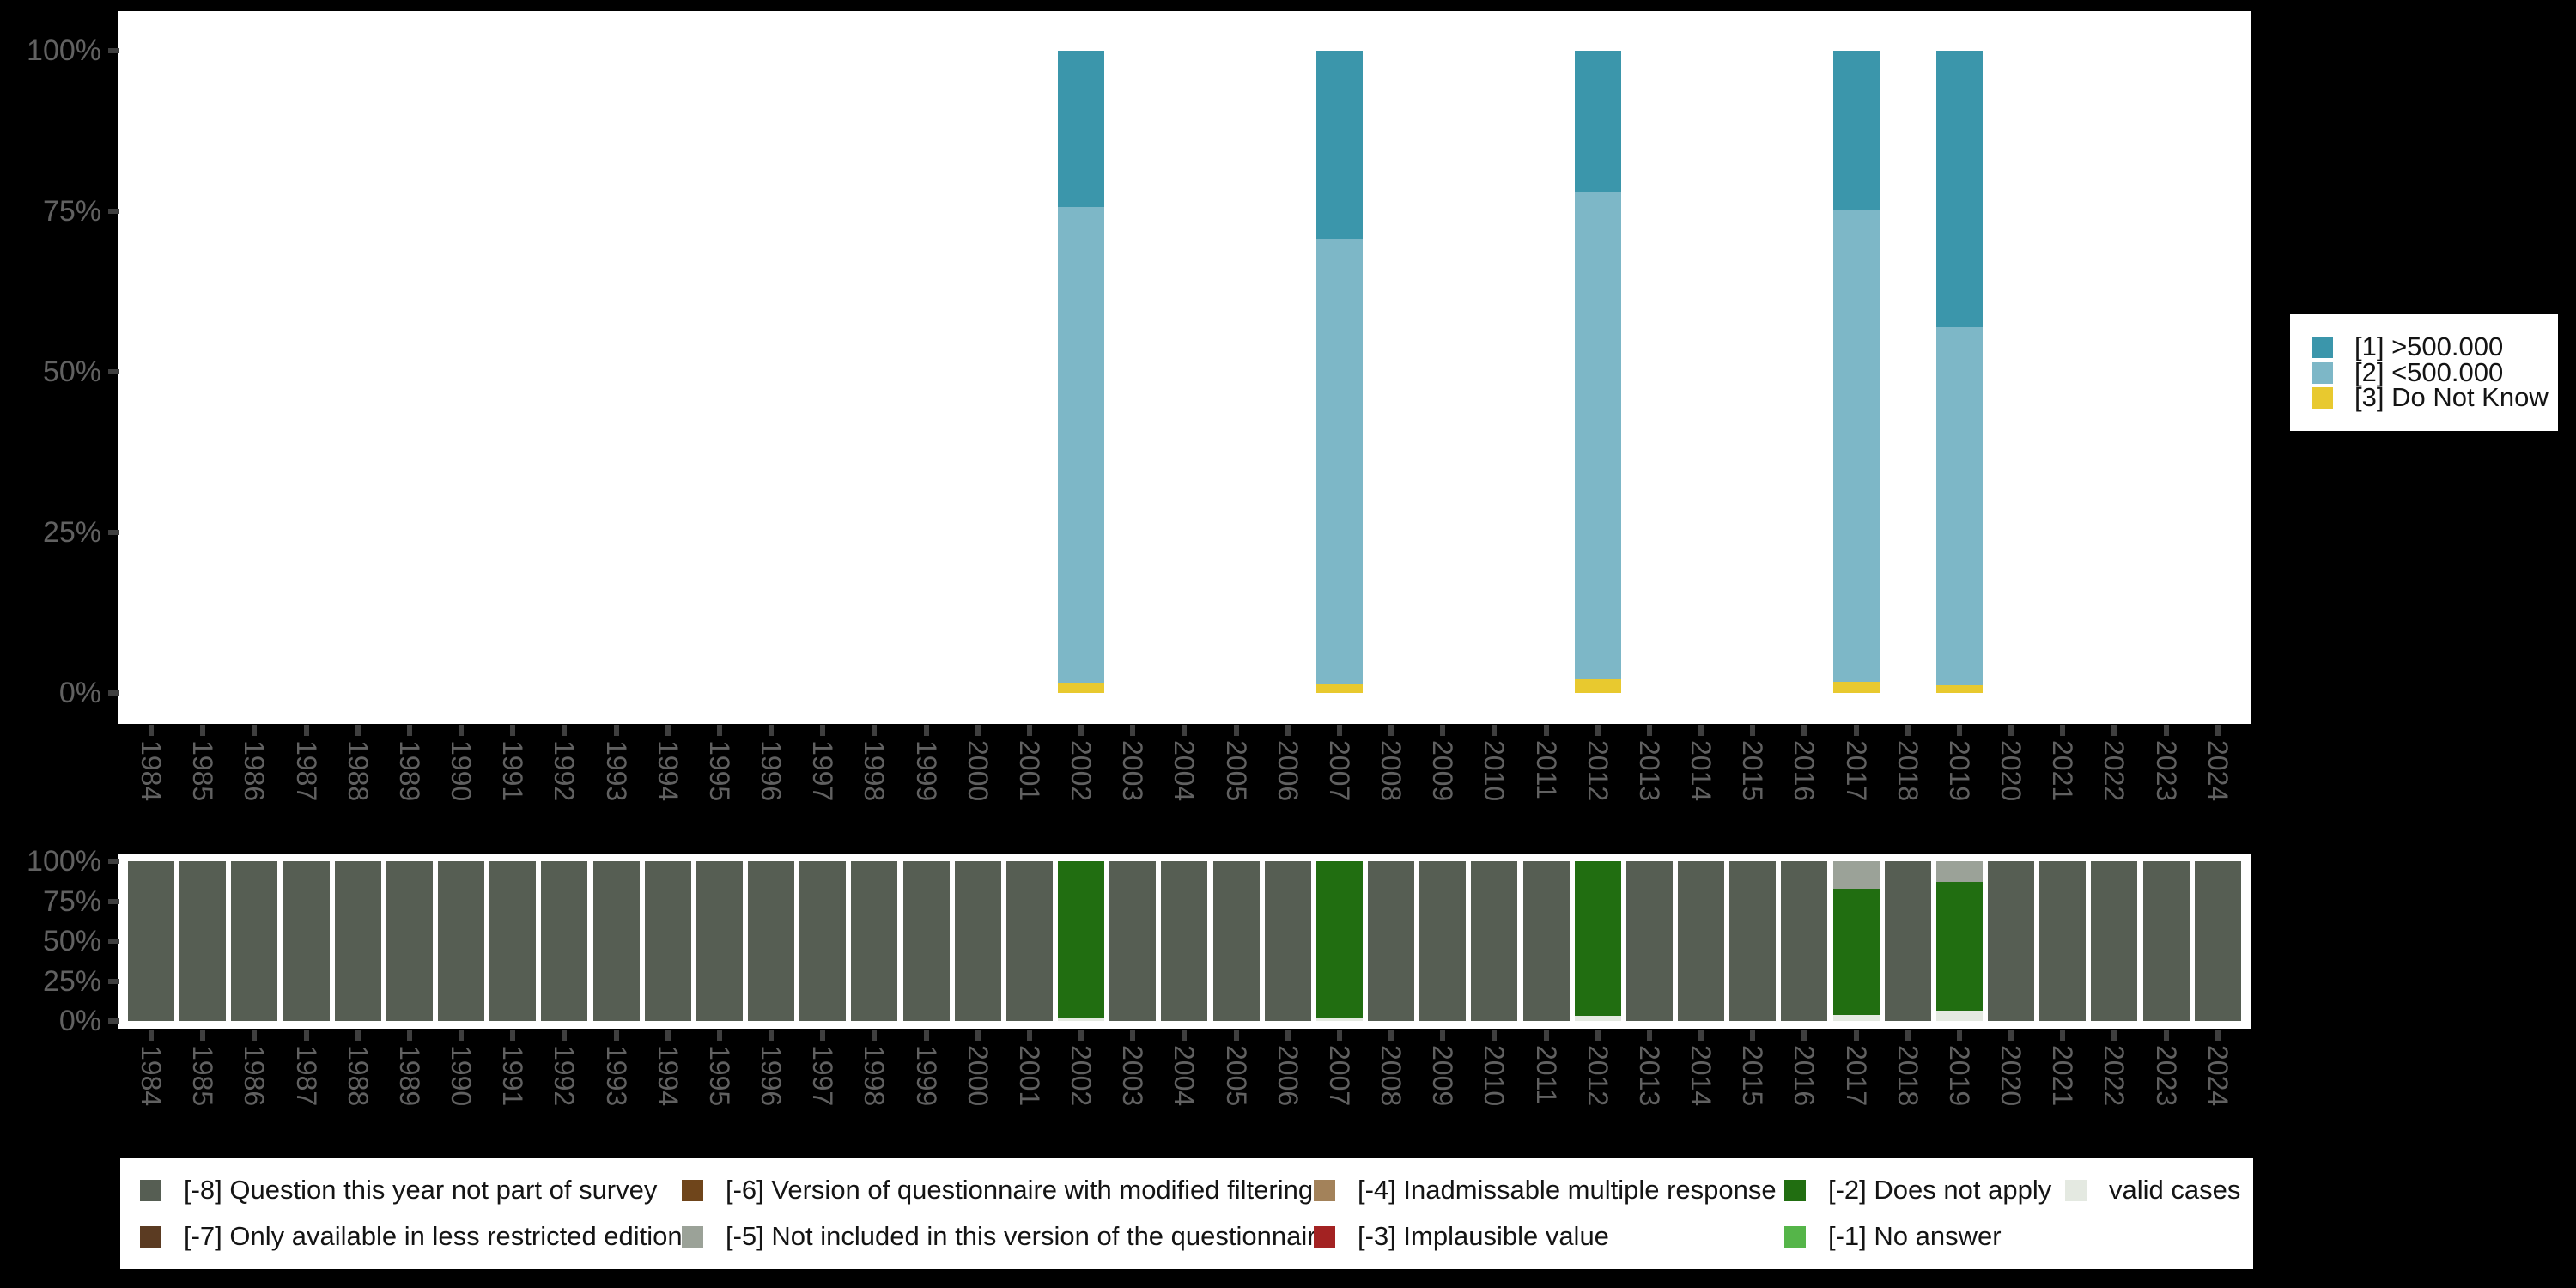  Describe the element at coordinates (1081, 771) in the screenshot. I see `x-axis-tick-label: 2002` at that location.